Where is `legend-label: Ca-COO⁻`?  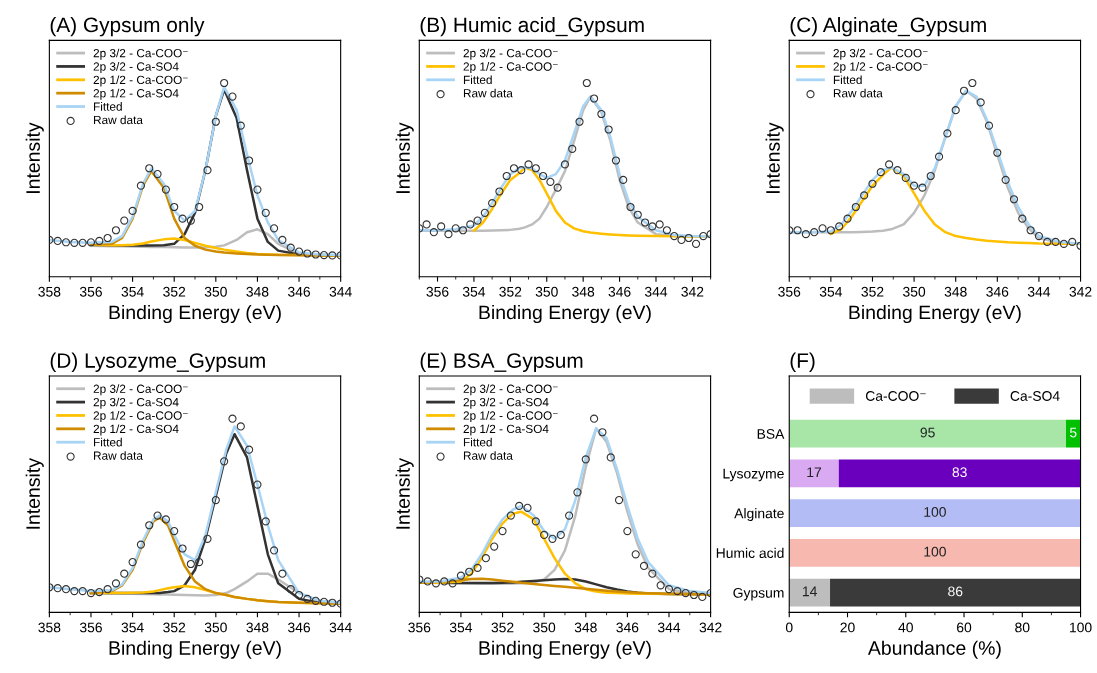
legend-label: Ca-COO⁻ is located at coordinates (895, 396).